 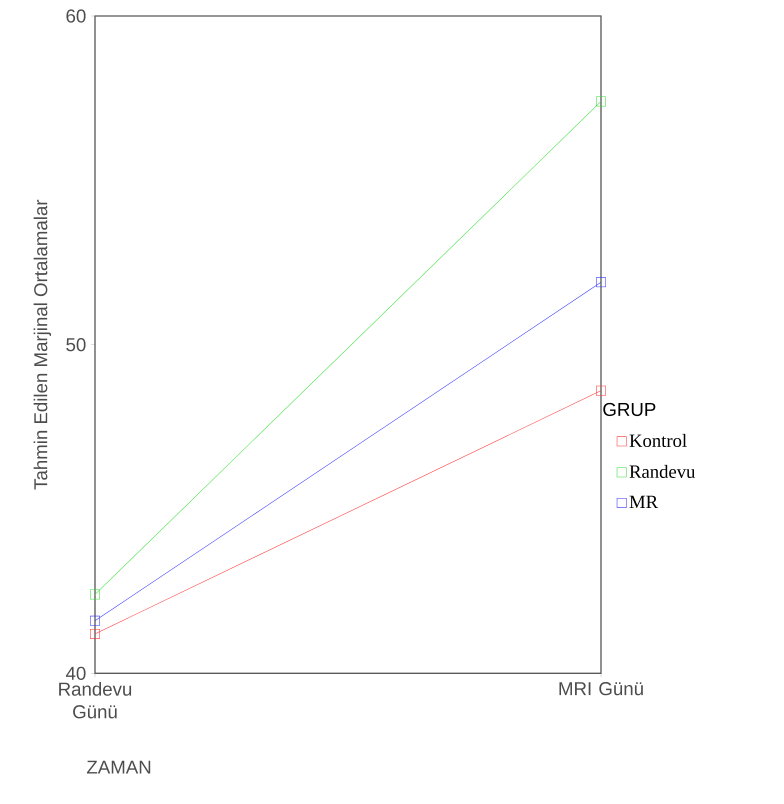 I want to click on y-axis-title: Tahmin Edilen Marjinal Ortalamalar, so click(x=43, y=345).